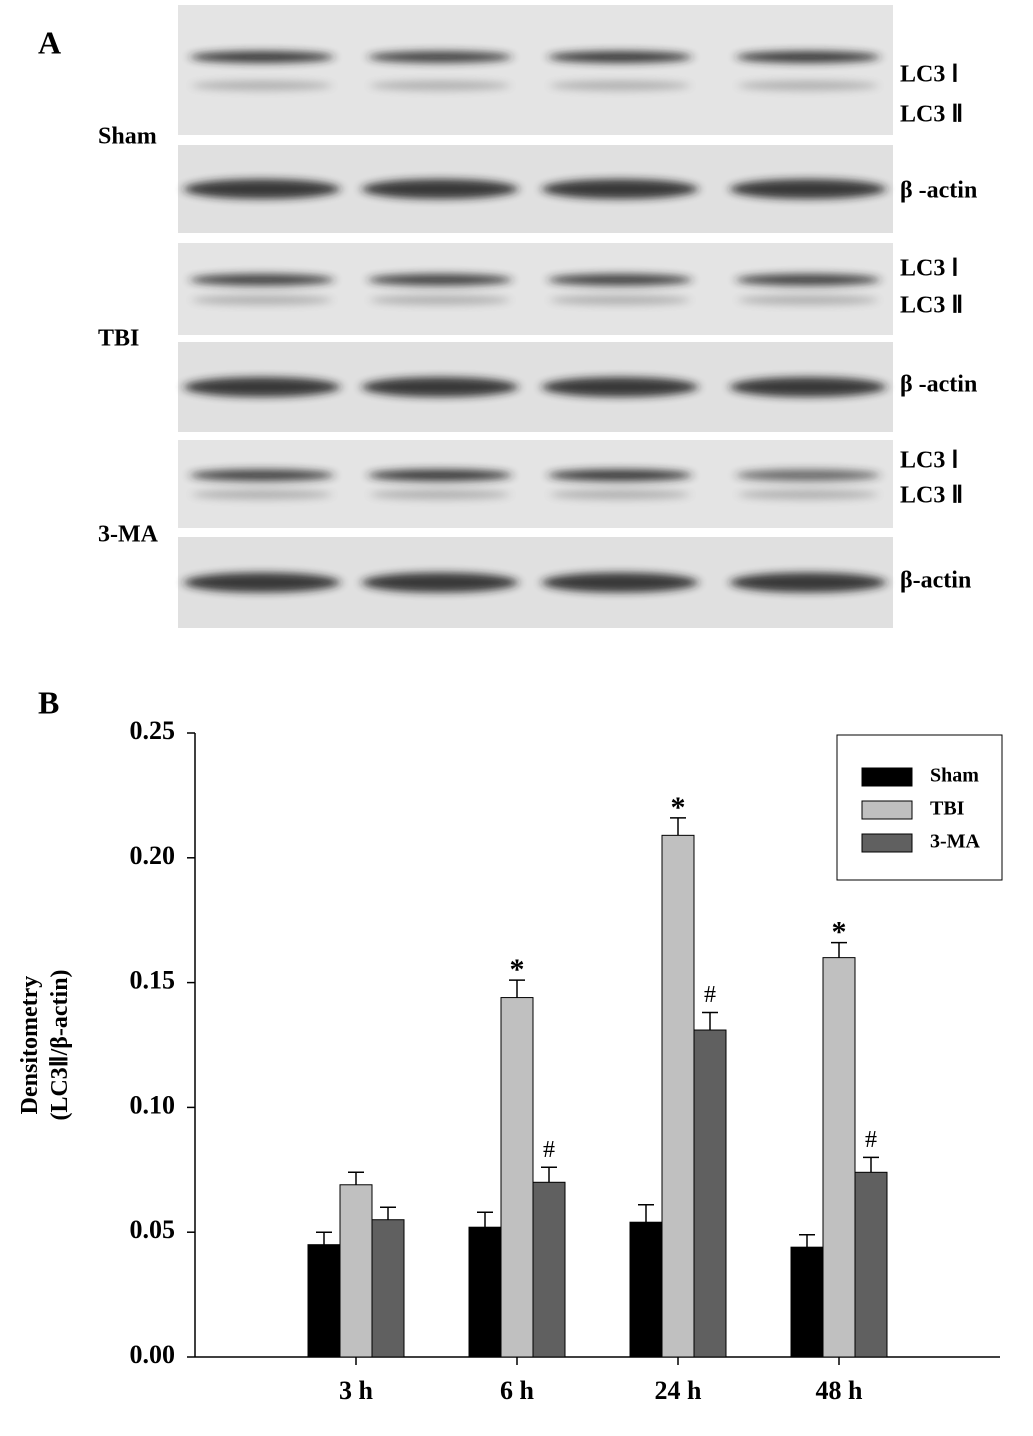 The width and height of the screenshot is (1033, 1436). Describe the element at coordinates (947, 809) in the screenshot. I see `legend-label: TBI` at that location.